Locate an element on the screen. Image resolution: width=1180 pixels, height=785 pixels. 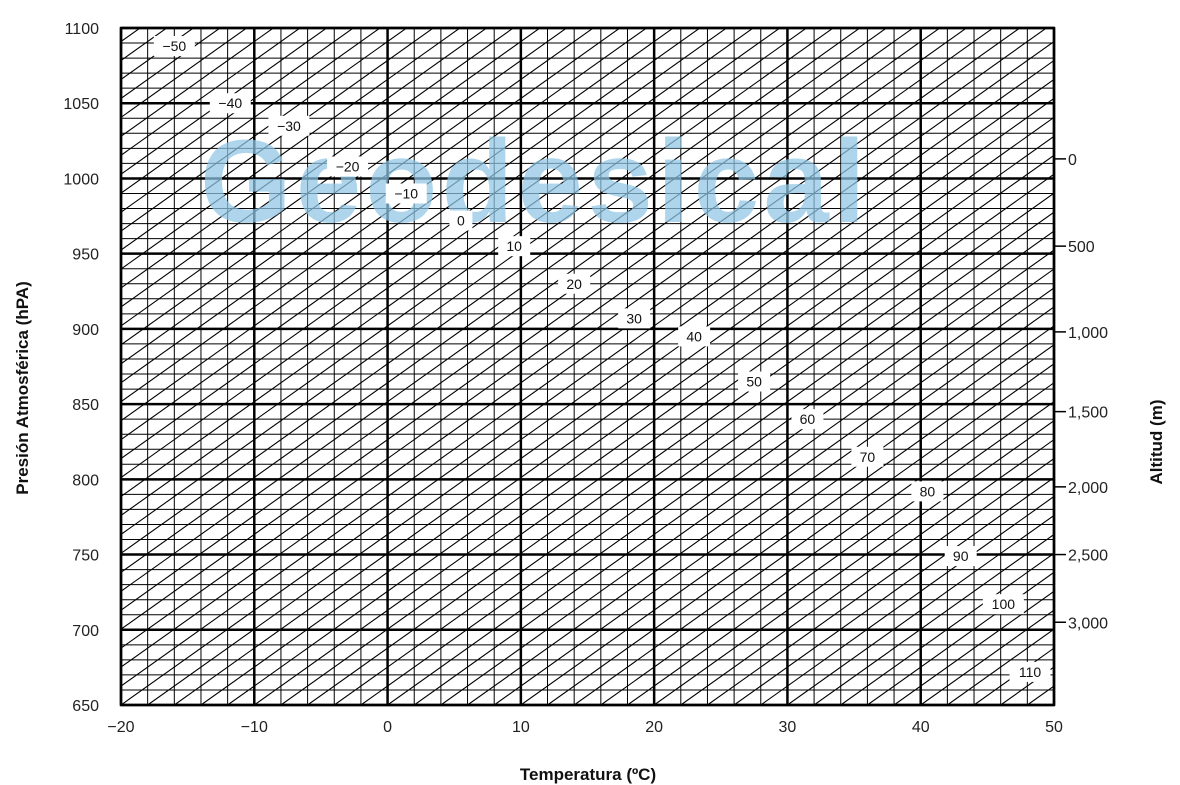
isoline-label: −10 is located at coordinates (406, 193).